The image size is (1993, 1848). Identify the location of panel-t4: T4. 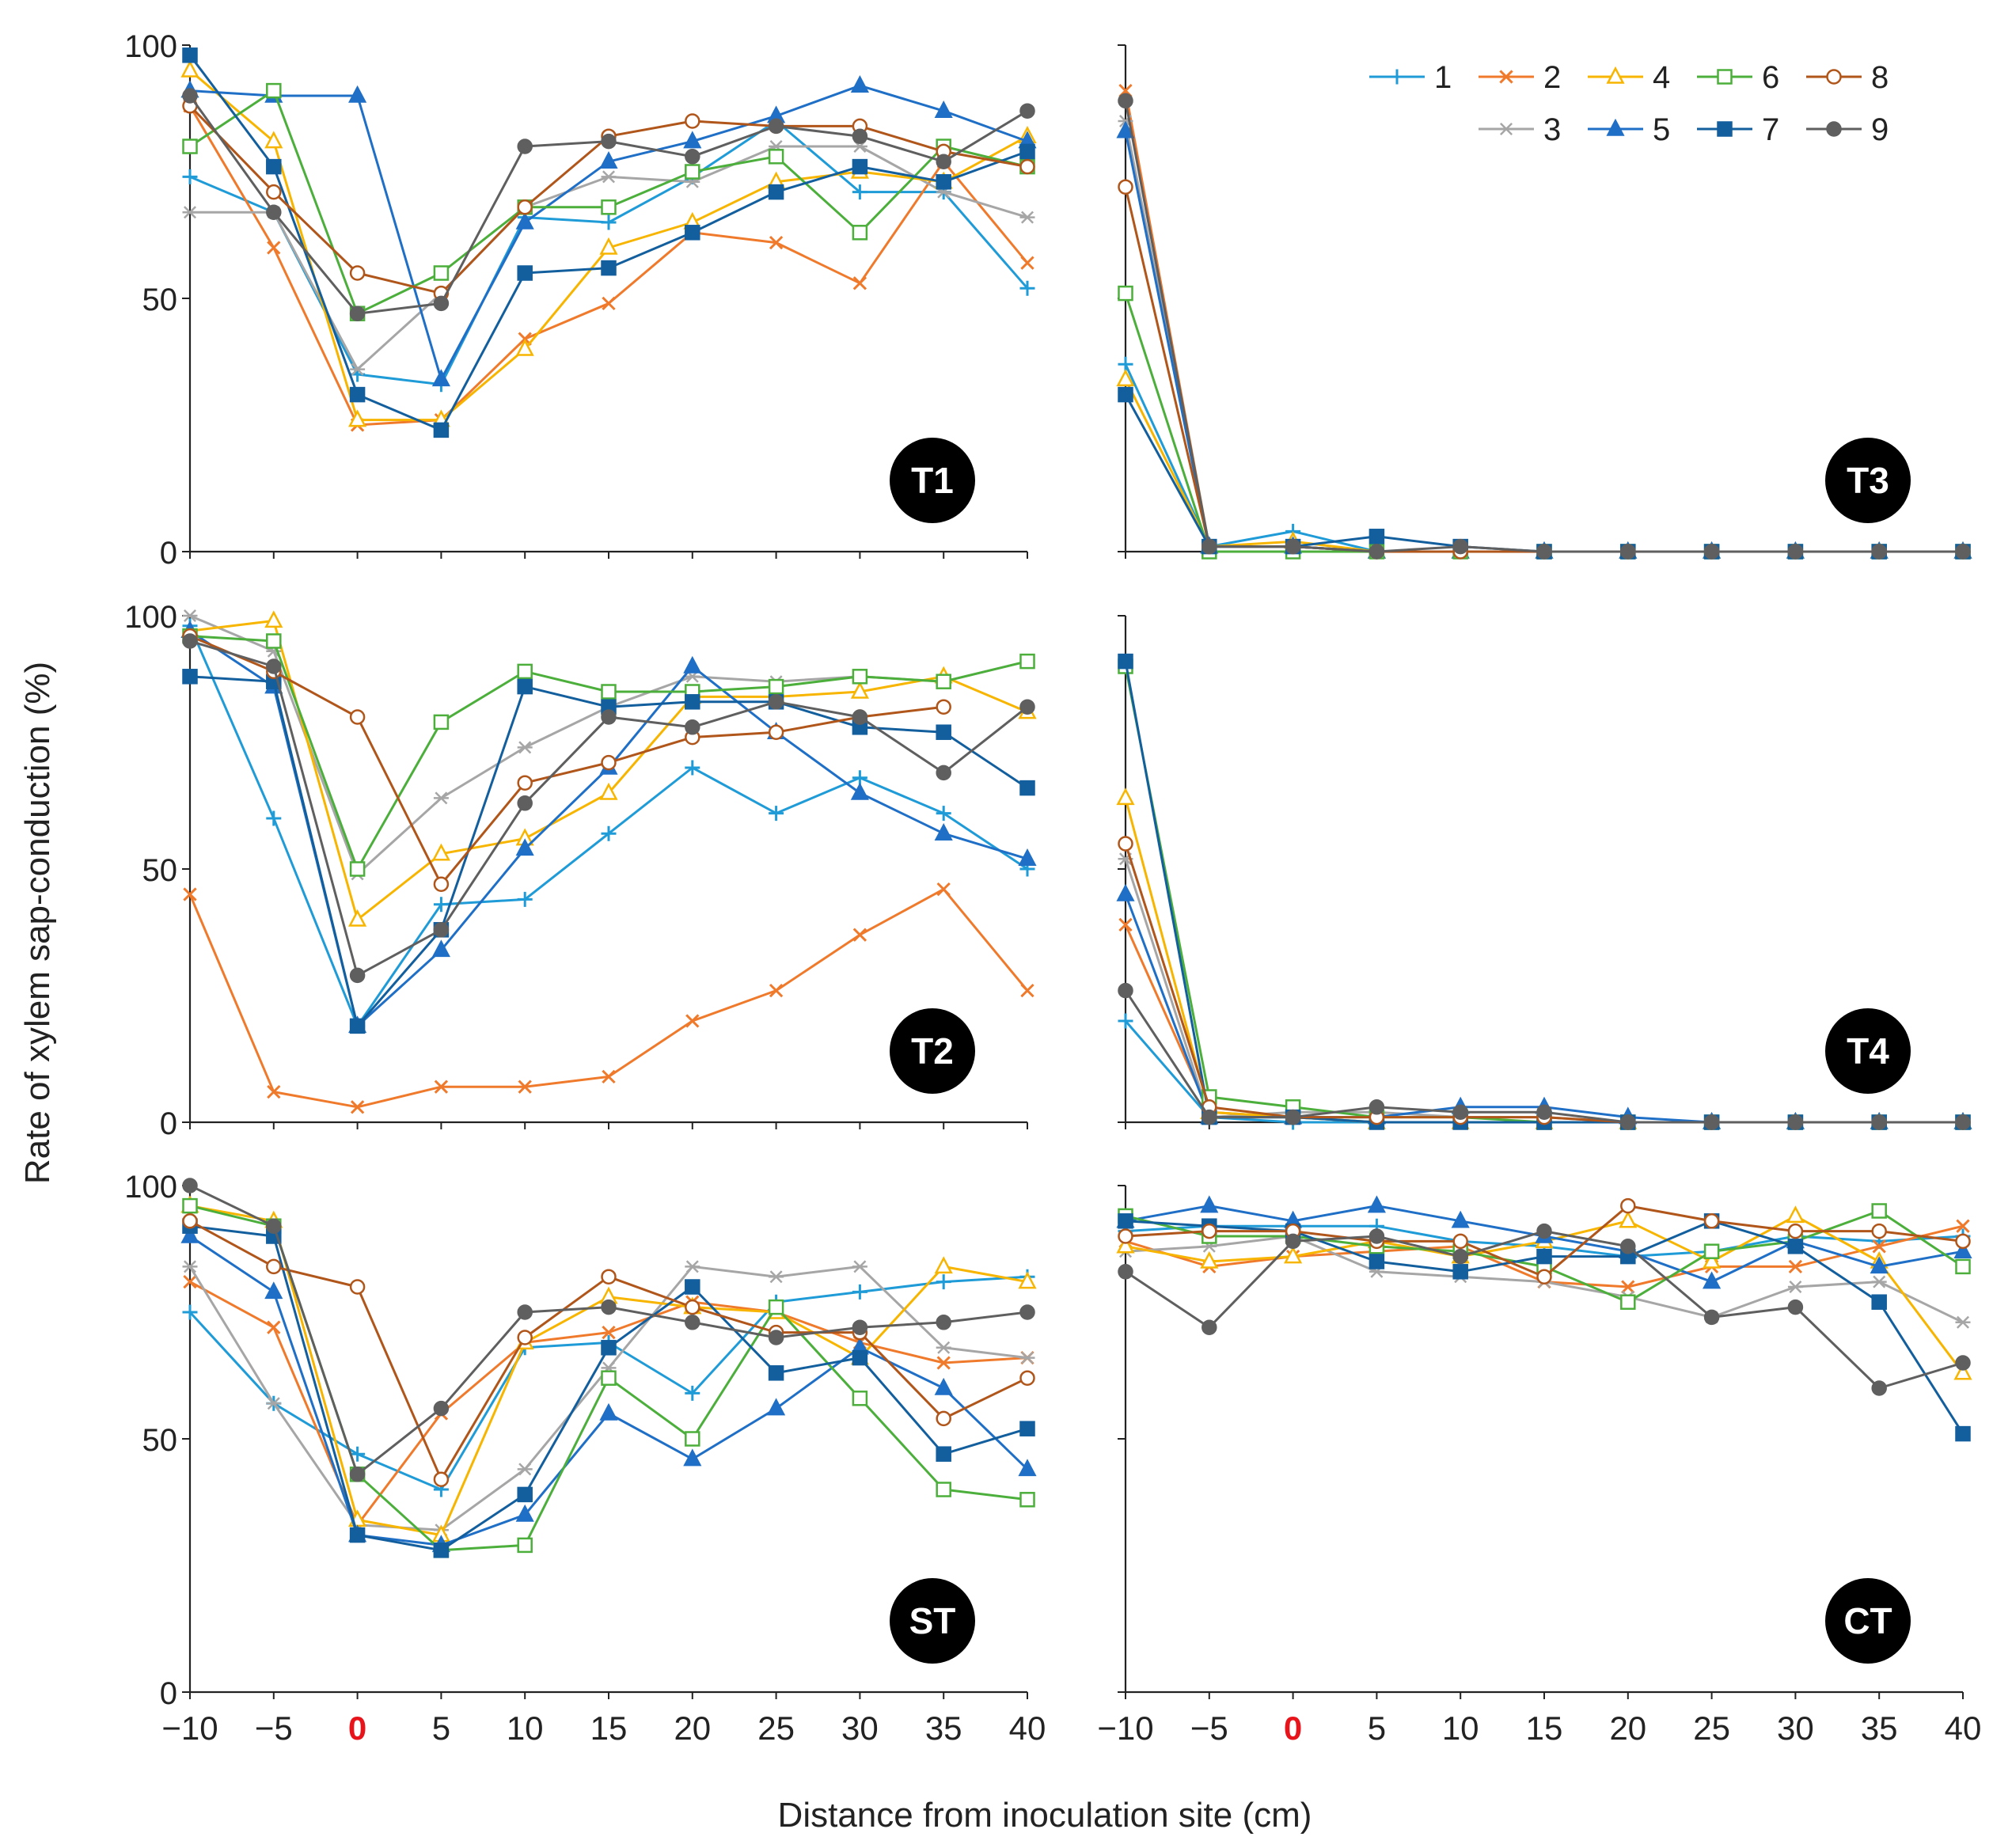
(1544, 872).